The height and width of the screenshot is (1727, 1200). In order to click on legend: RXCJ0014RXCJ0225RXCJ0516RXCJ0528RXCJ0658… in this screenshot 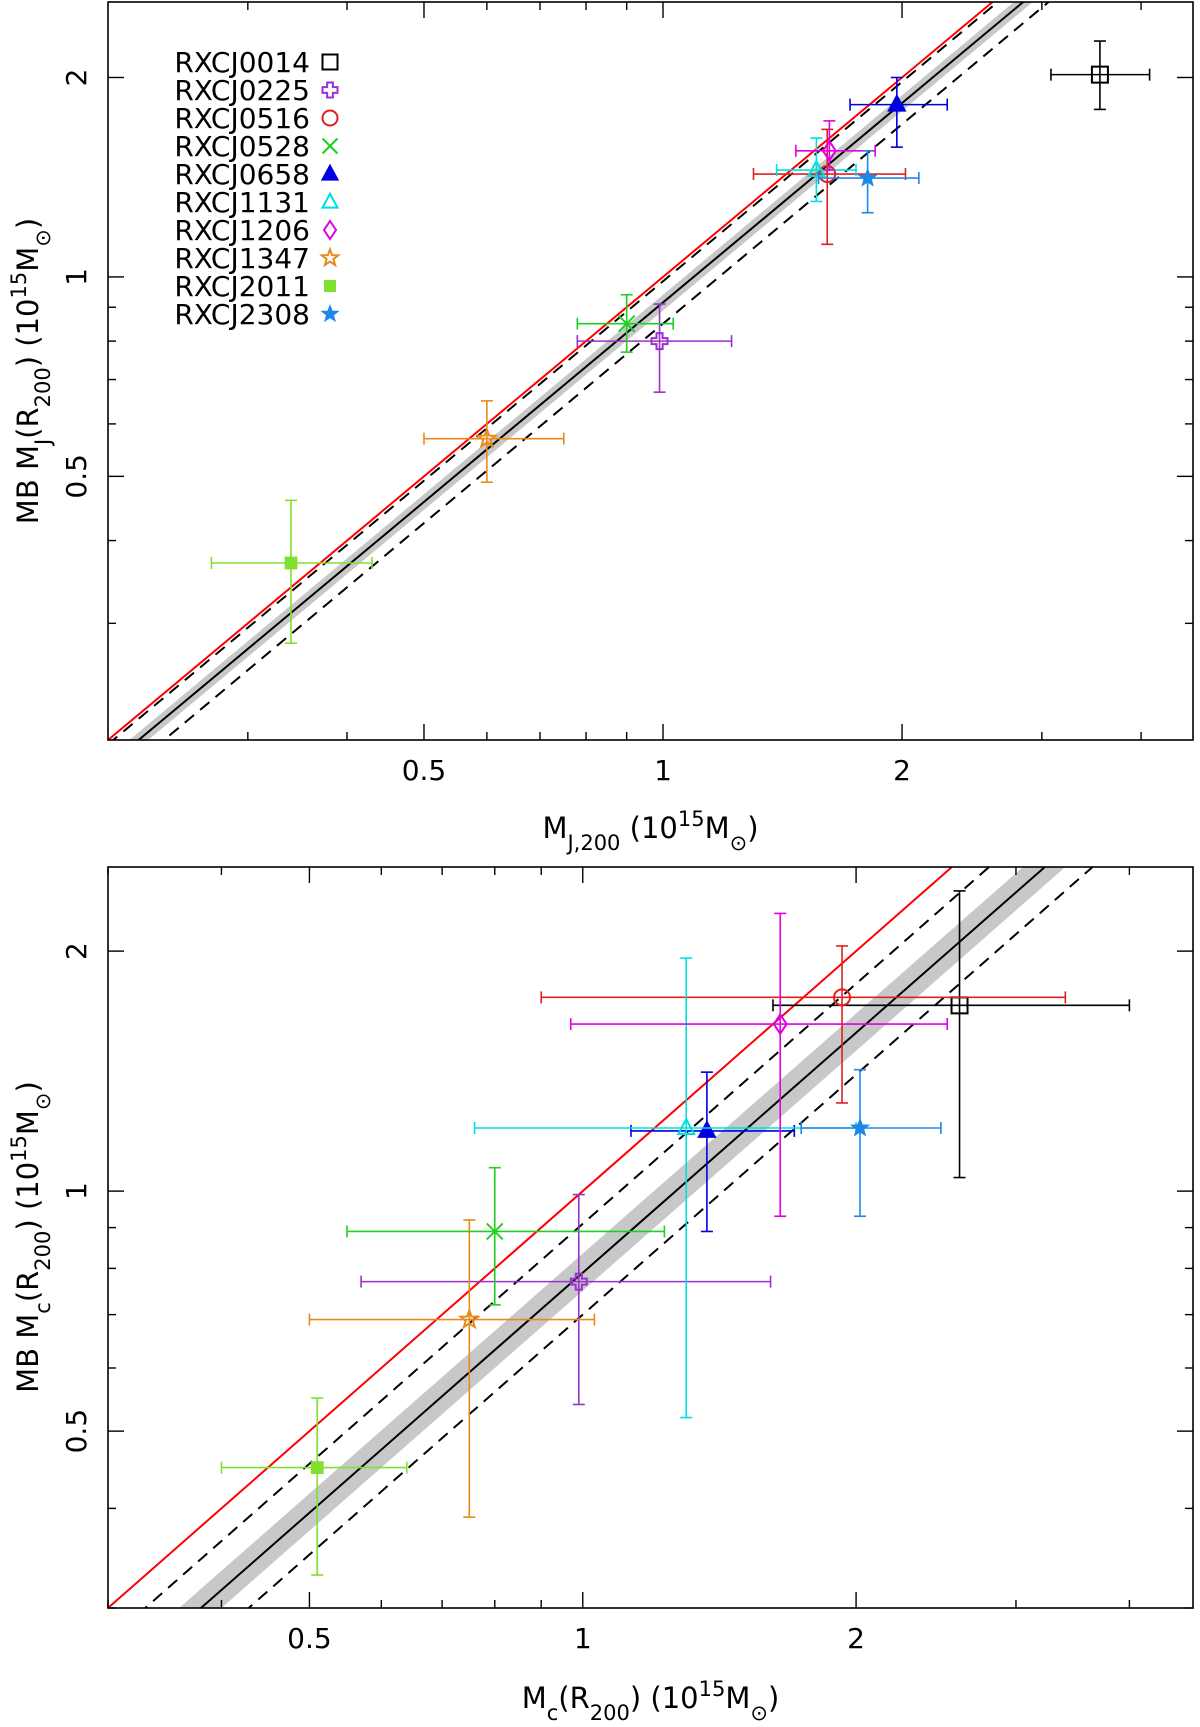, I will do `click(257, 188)`.